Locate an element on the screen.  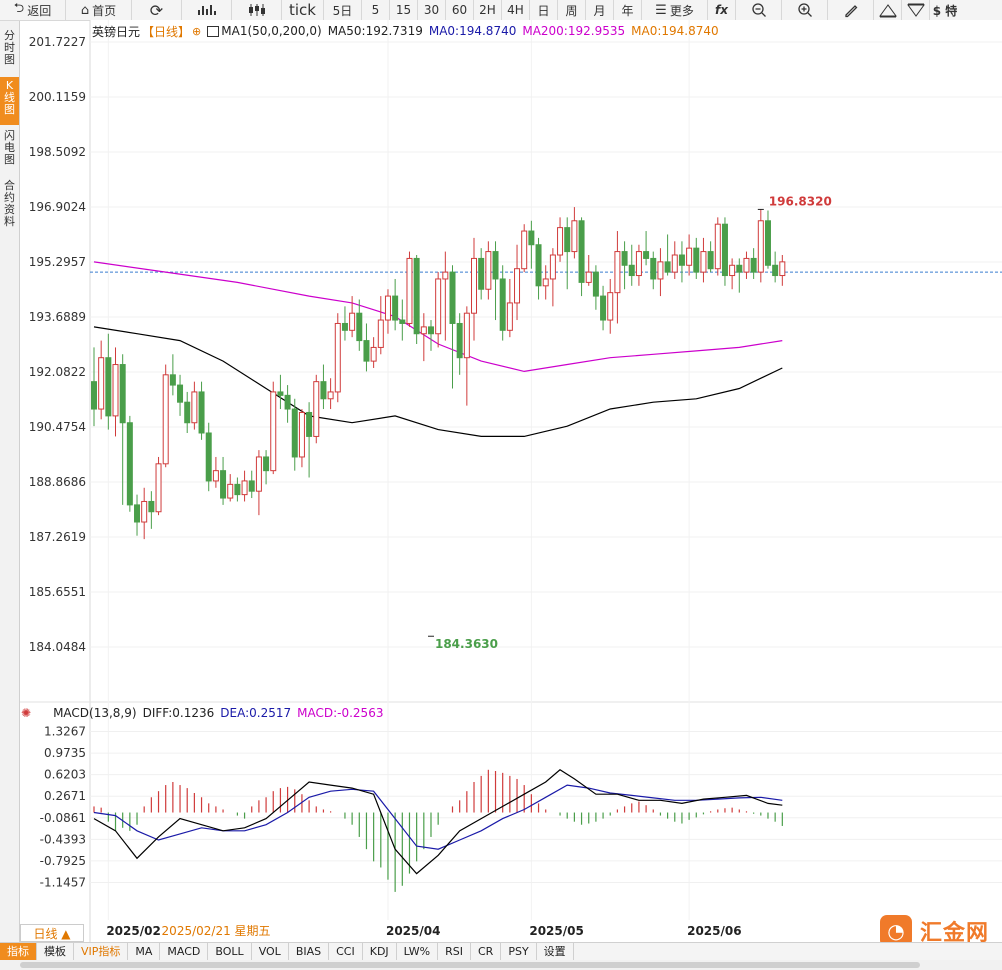
tab-lw: LW% is located at coordinates (418, 952).